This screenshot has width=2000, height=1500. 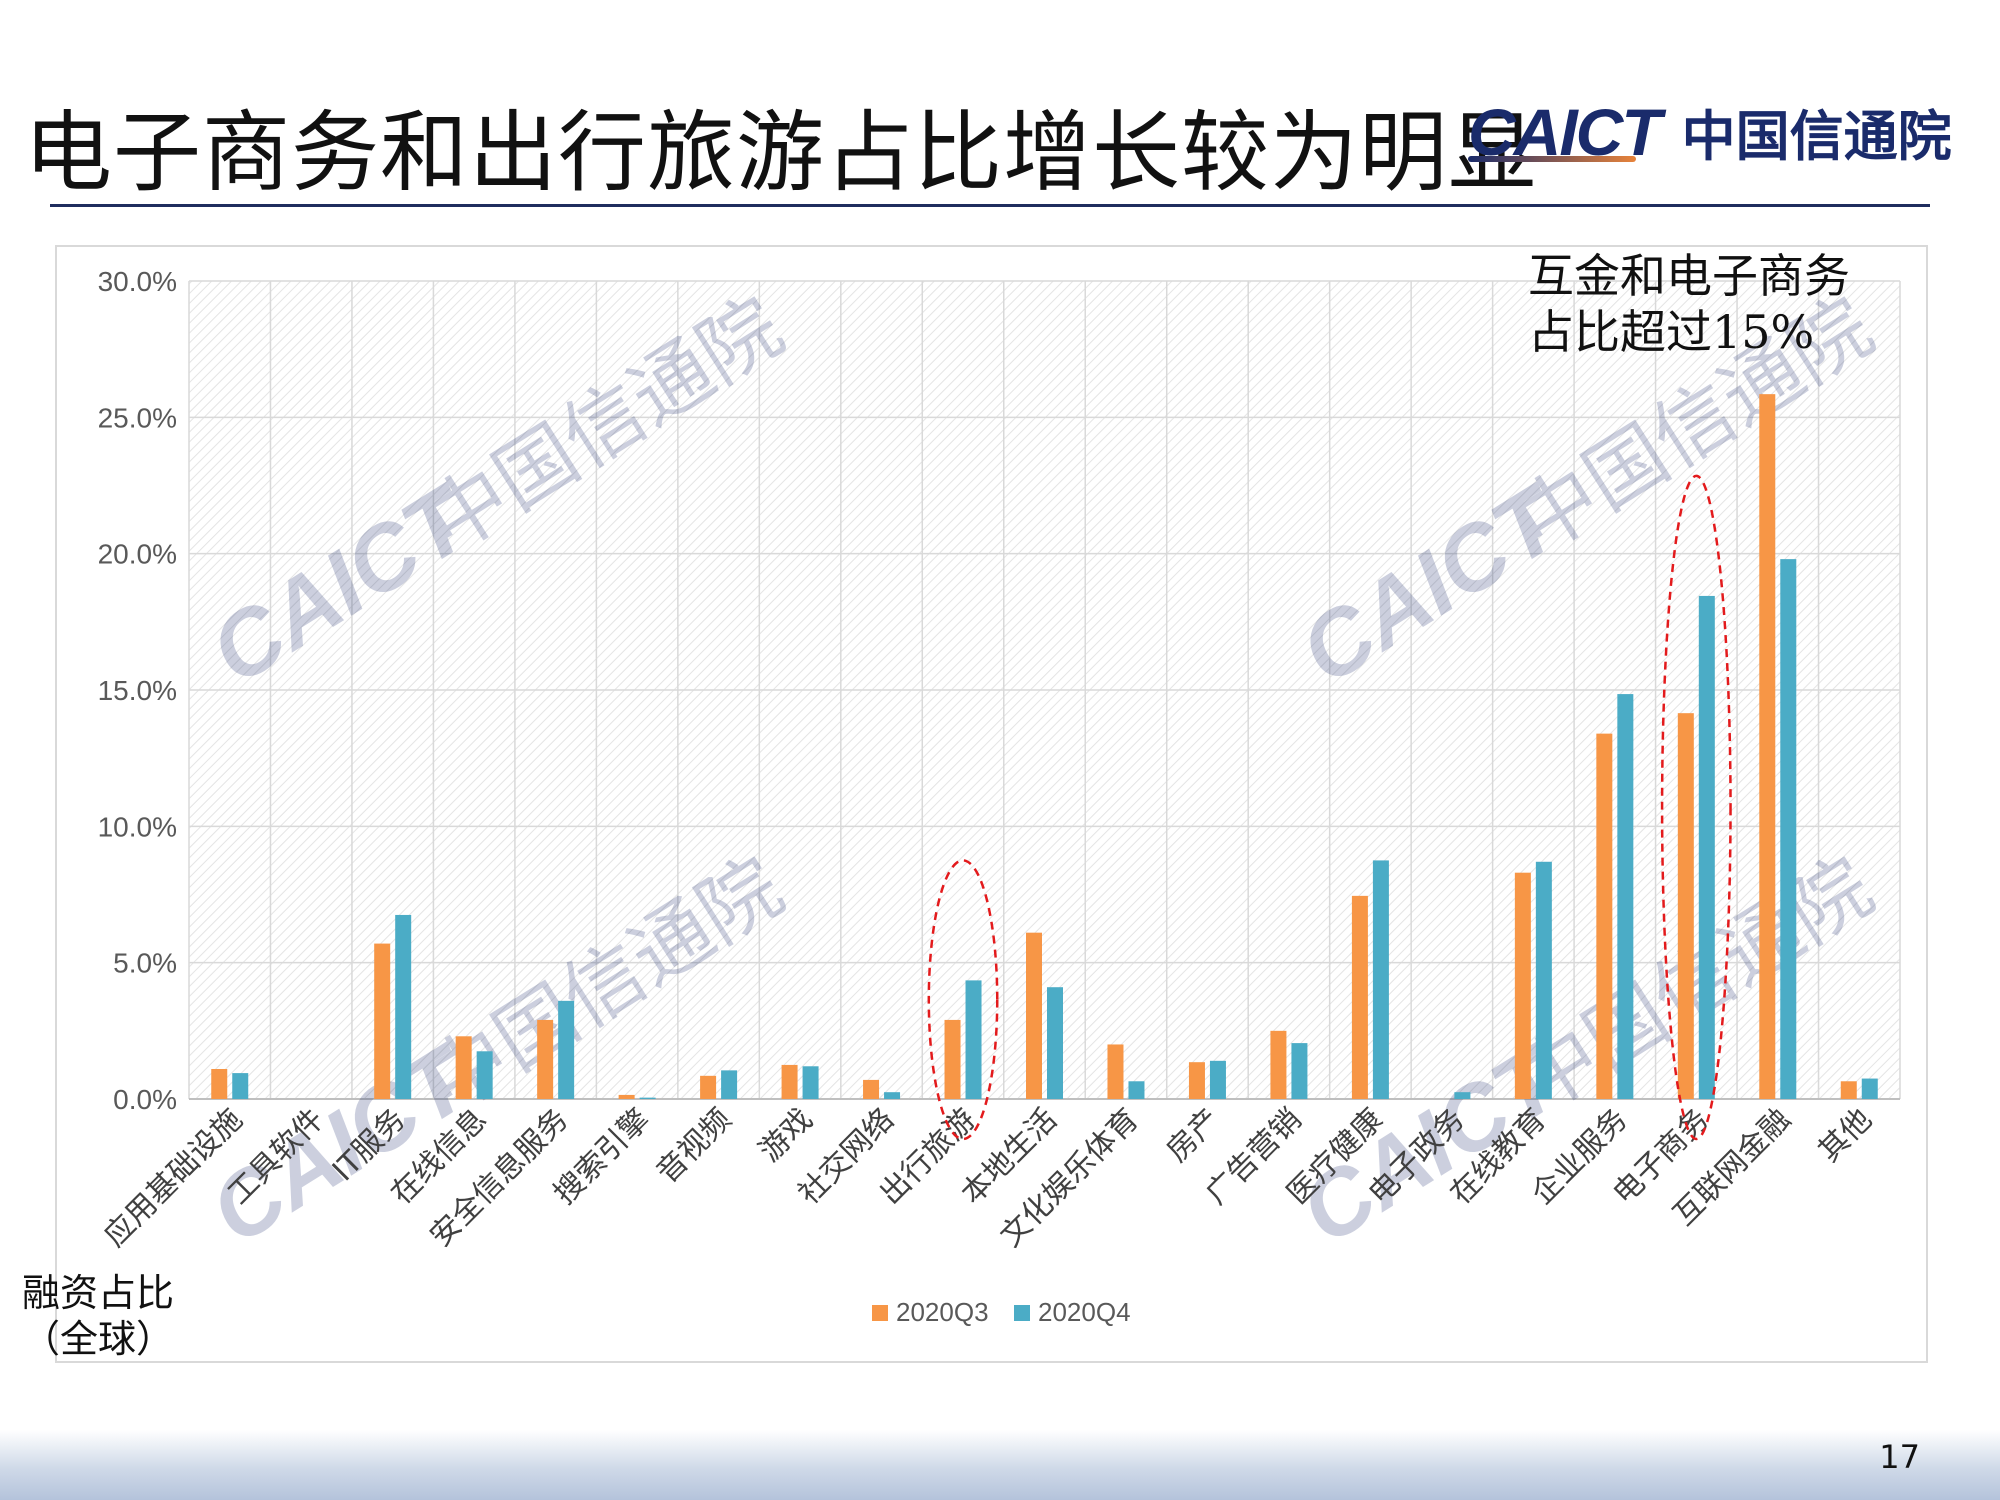 I want to click on bar-2020Q4-游戏, so click(x=810, y=1082).